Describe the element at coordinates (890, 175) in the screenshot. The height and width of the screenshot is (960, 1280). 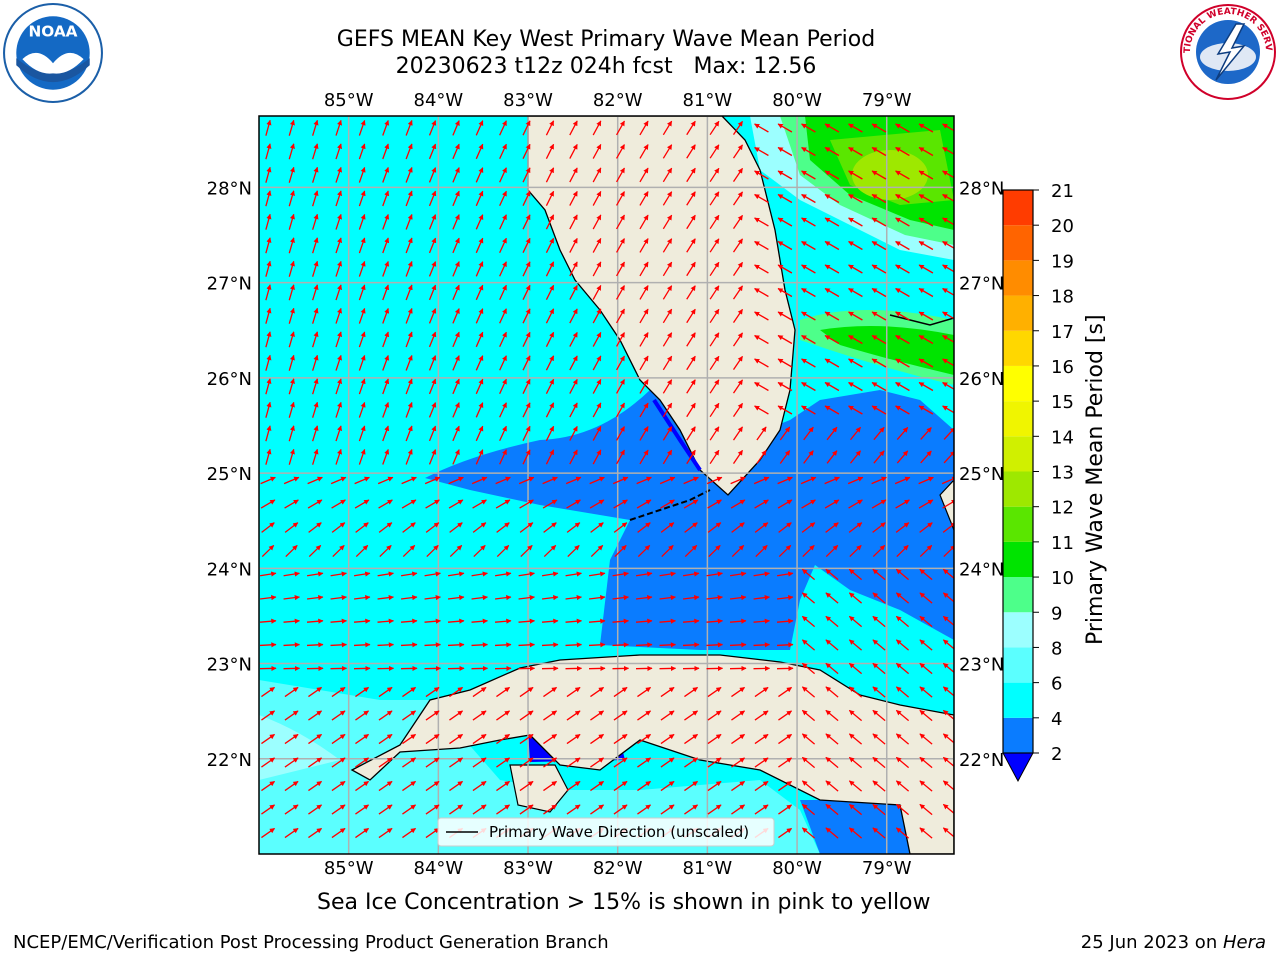
I see `period-field-12-13-ne` at that location.